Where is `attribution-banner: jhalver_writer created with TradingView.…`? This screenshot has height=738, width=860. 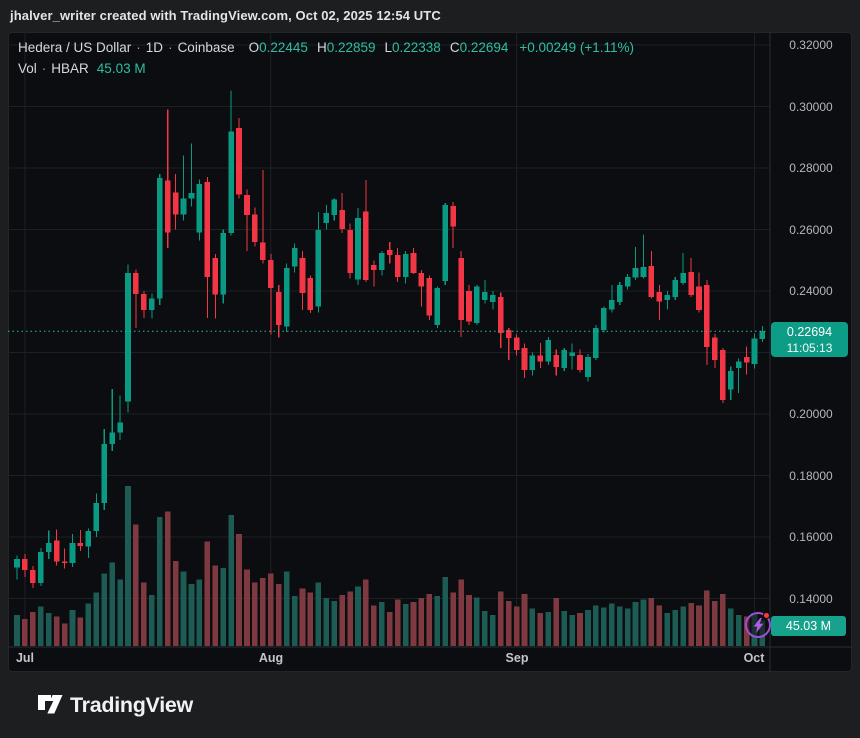
attribution-banner: jhalver_writer created with TradingView.… is located at coordinates (430, 15).